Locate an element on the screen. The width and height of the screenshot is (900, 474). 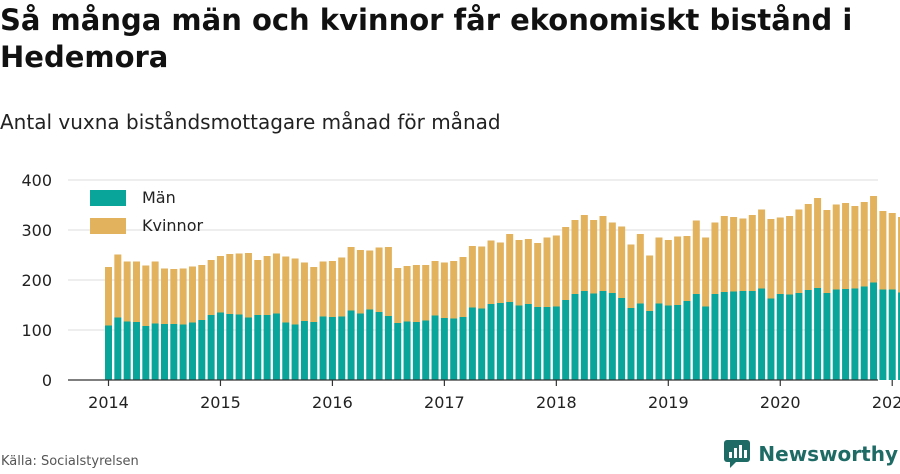
x-tick-label: 2019 is located at coordinates (668, 402).